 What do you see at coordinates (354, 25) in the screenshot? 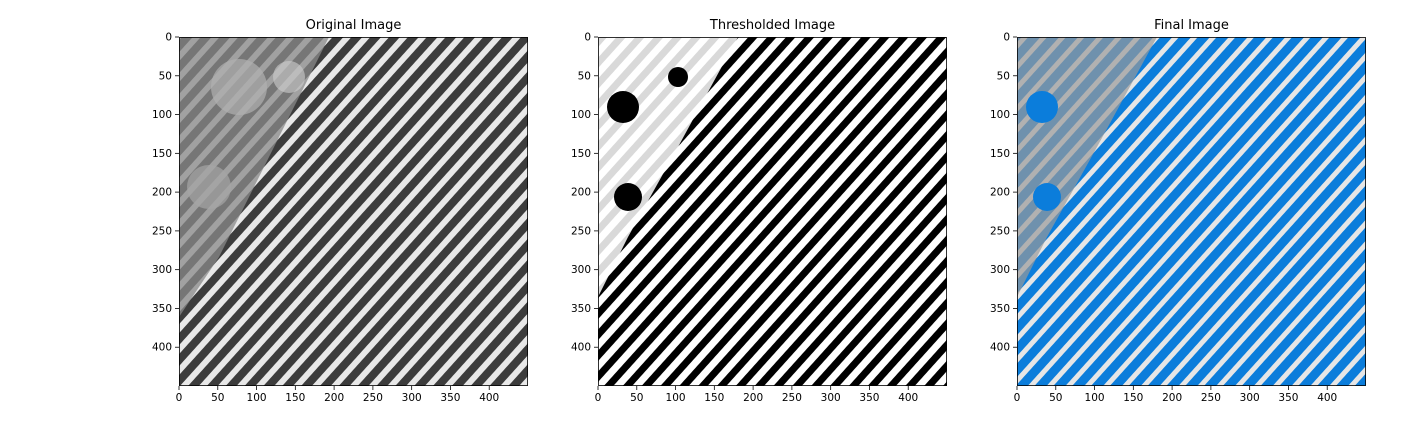
I see `panel-title: Original Image` at bounding box center [354, 25].